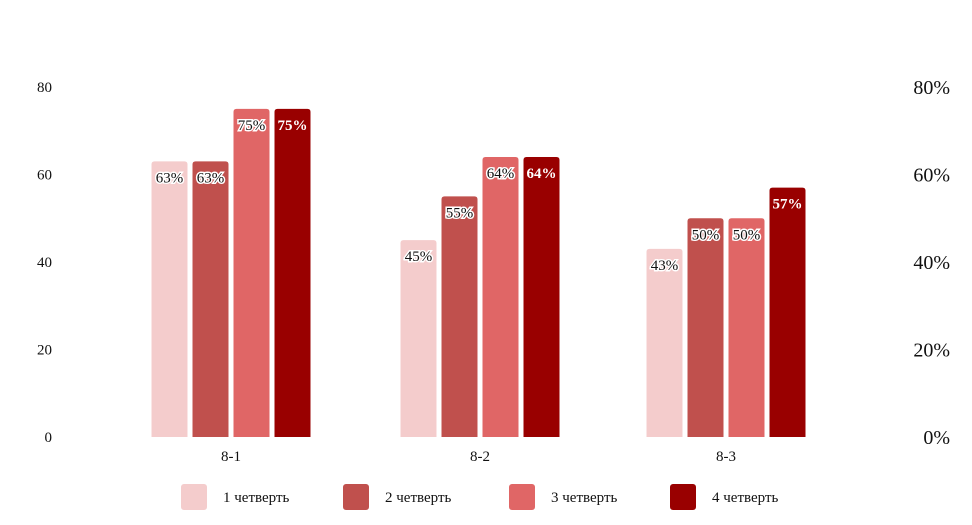 This screenshot has width=972, height=525. I want to click on data-label: 55%, so click(460, 213).